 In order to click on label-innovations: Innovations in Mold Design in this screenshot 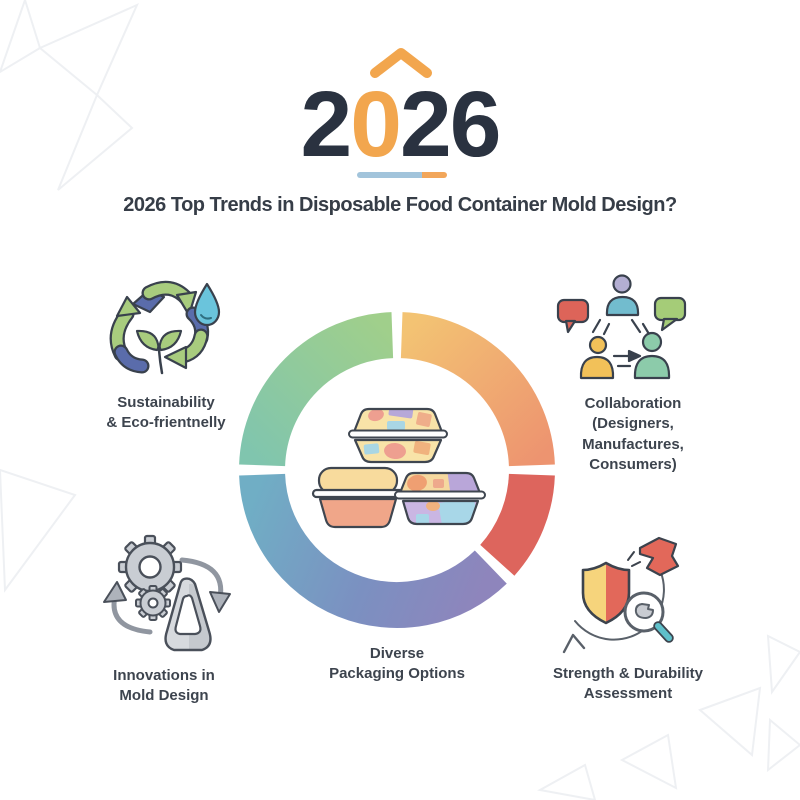, I will do `click(164, 686)`.